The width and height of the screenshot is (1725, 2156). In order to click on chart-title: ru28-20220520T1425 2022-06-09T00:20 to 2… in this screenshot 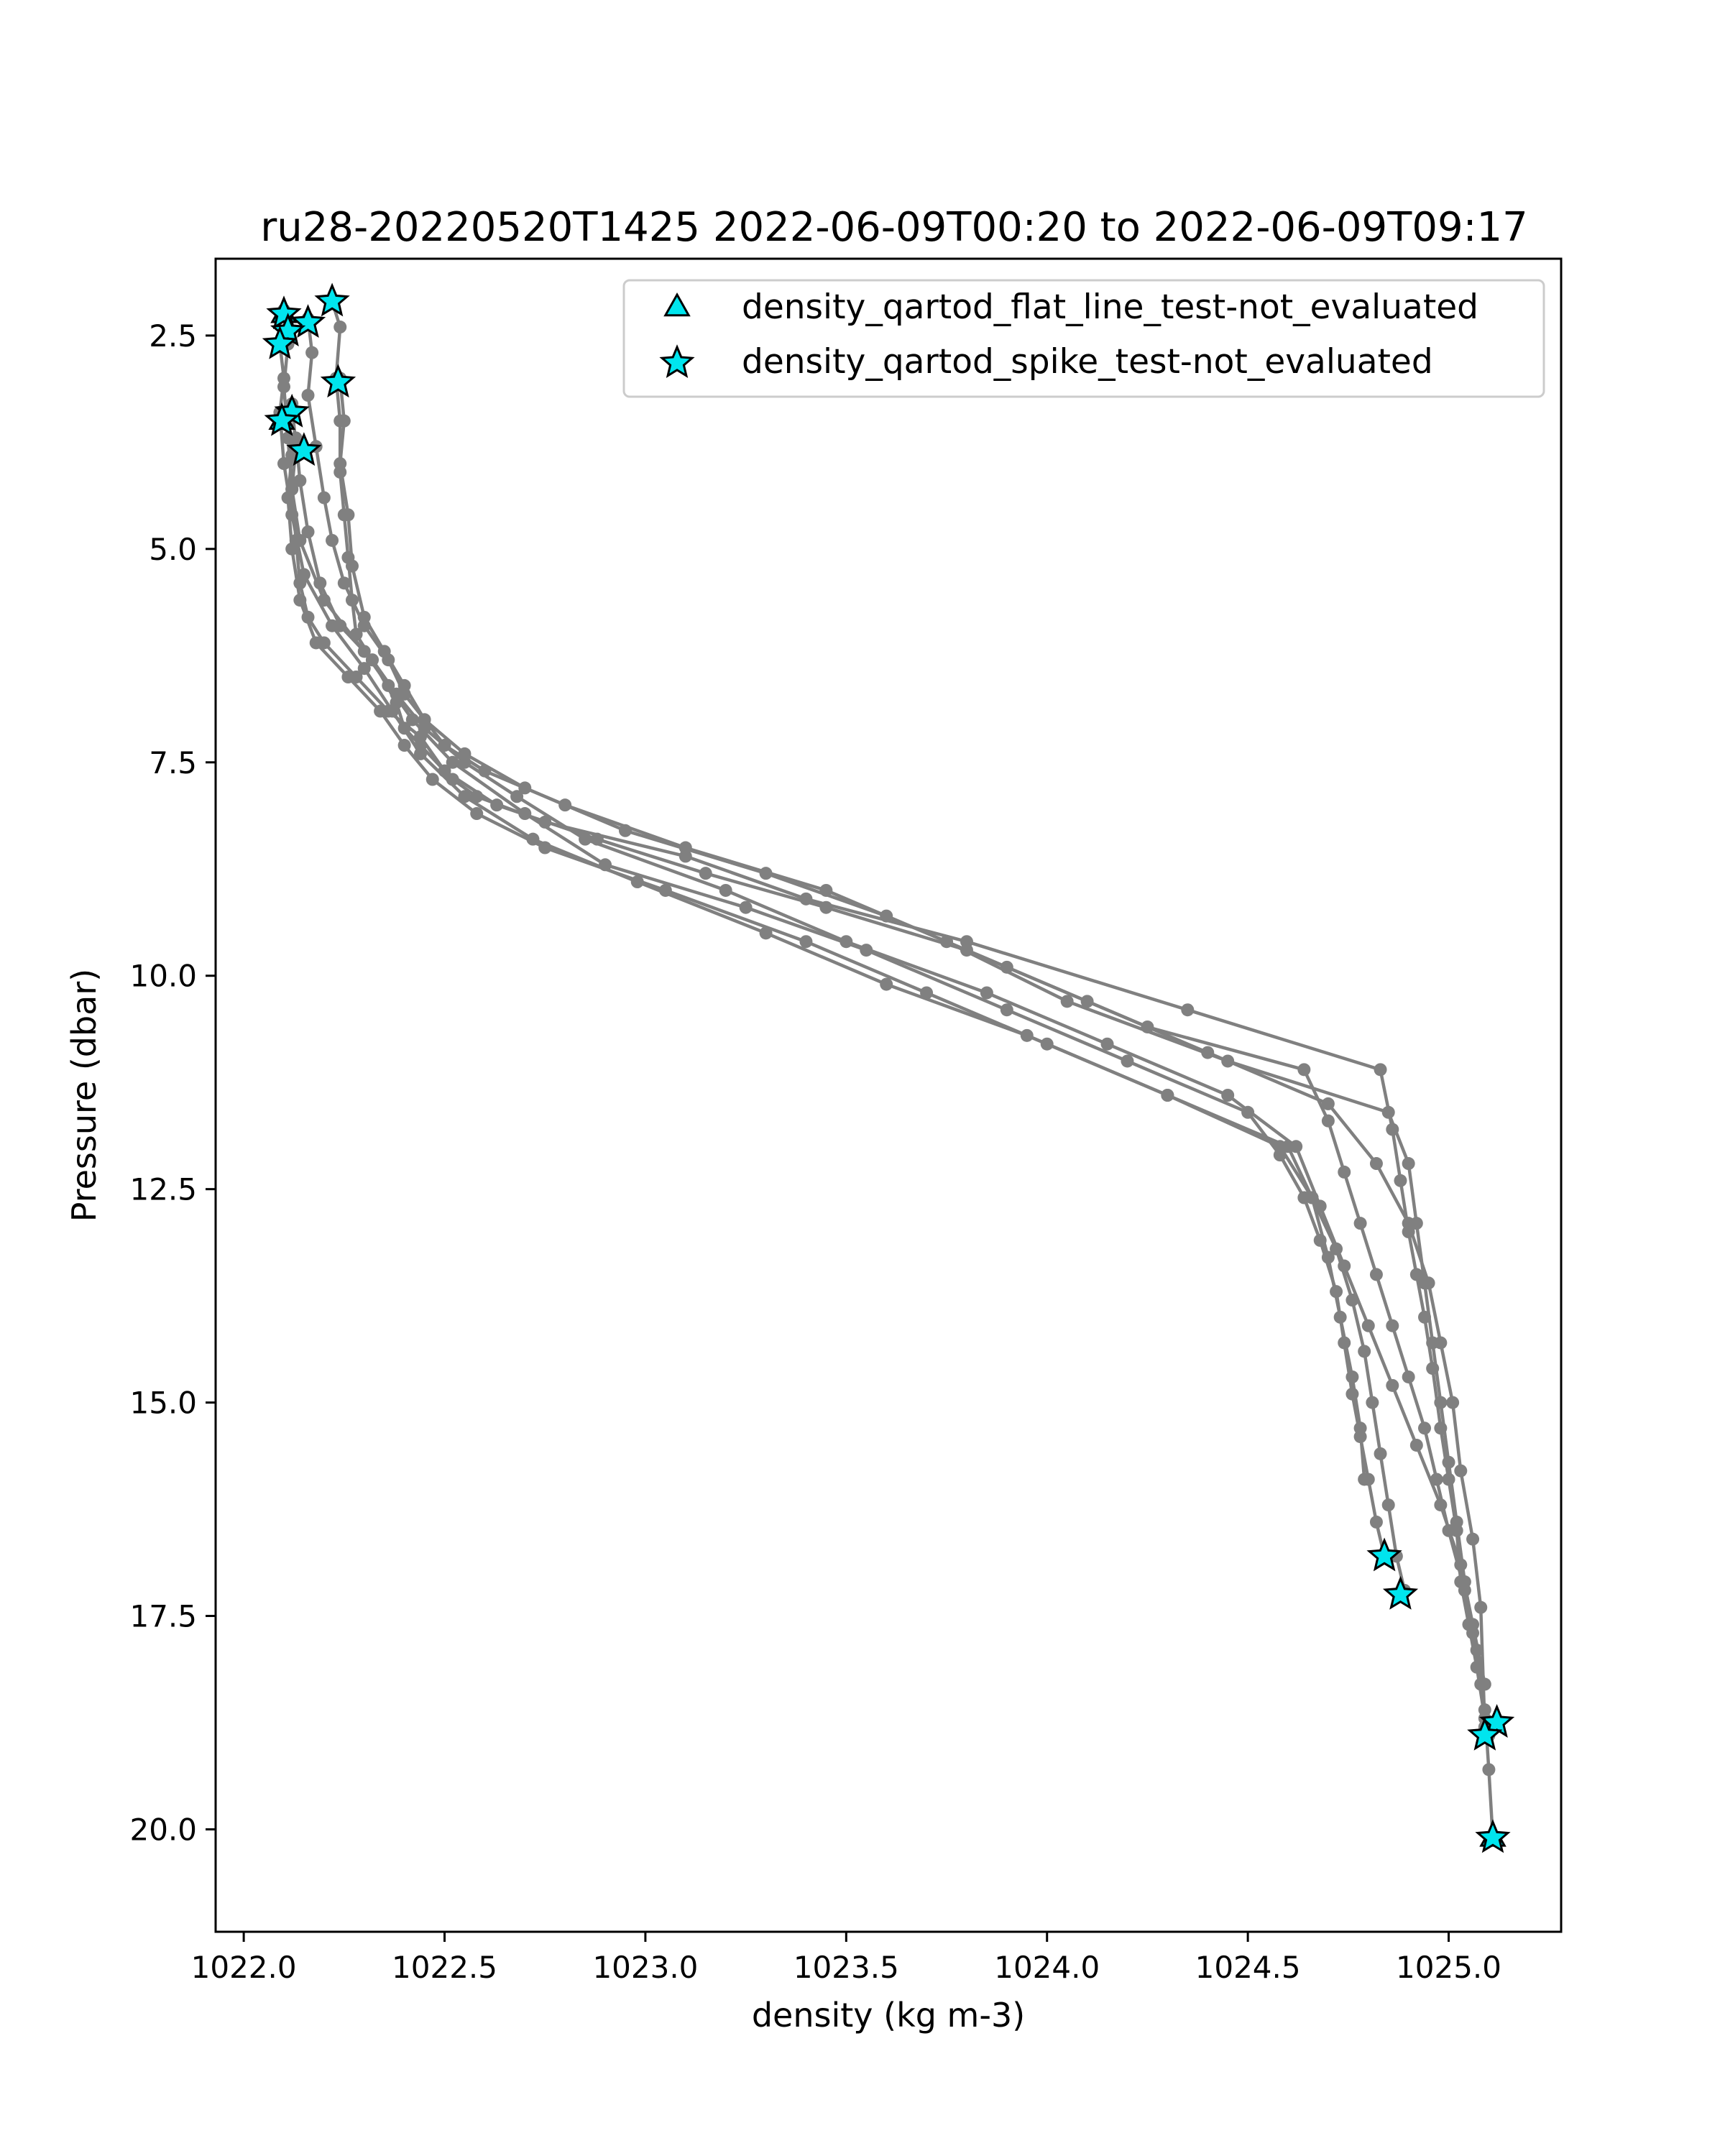, I will do `click(893, 228)`.